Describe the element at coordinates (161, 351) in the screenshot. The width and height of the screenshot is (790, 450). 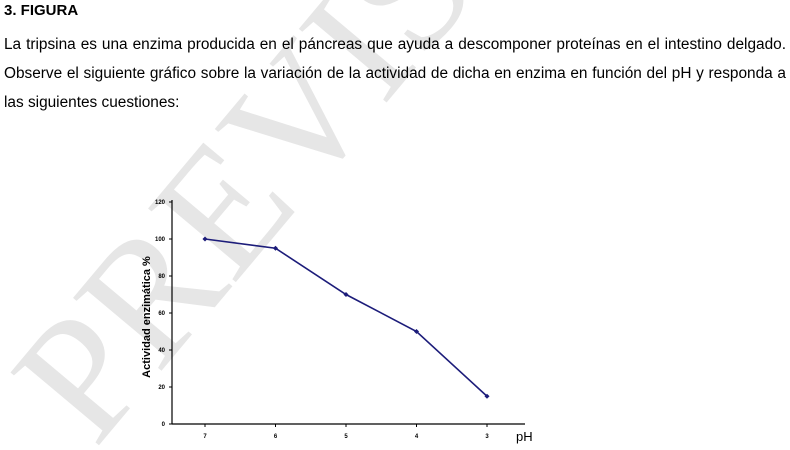
I see `y-tick-label: 40` at that location.